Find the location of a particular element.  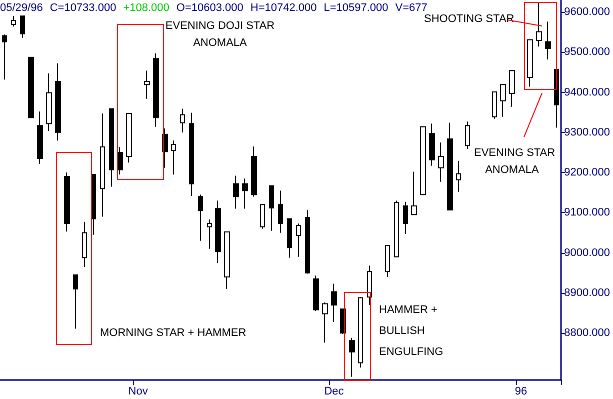

y-tick-label: 9400.000 is located at coordinates (587, 92).